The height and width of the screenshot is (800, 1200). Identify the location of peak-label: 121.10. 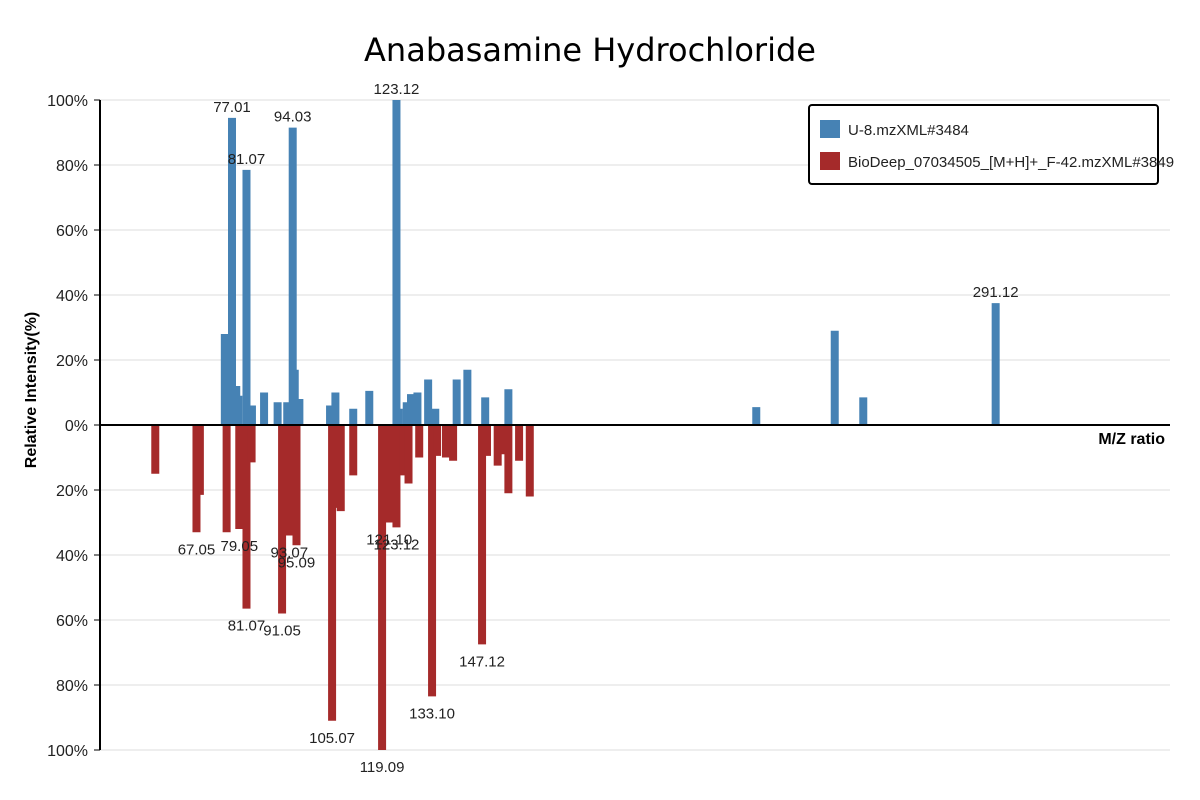
(389, 540).